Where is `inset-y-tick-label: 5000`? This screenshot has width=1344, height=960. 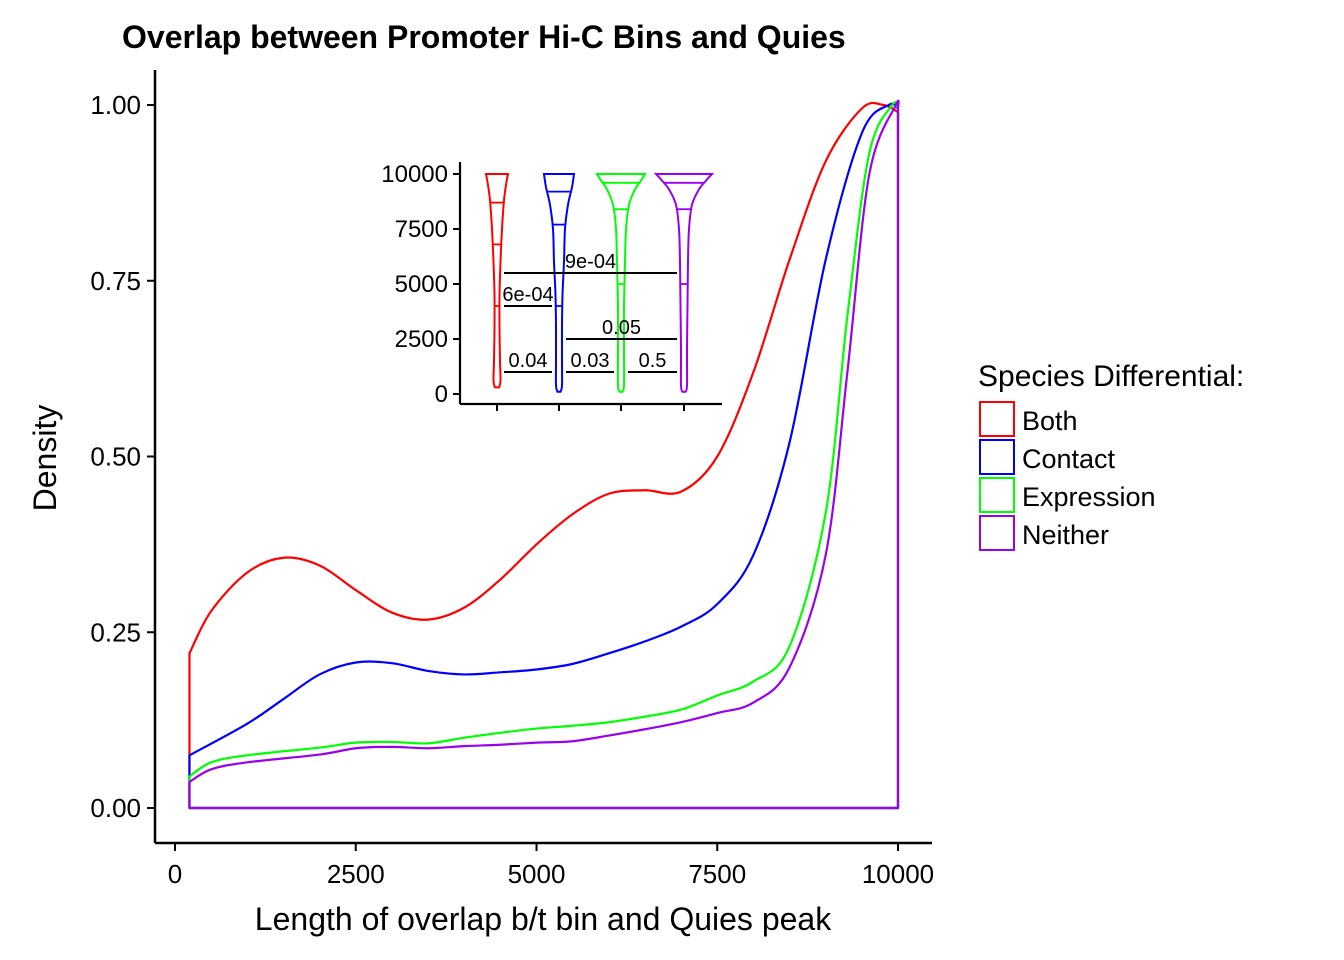
inset-y-tick-label: 5000 is located at coordinates (421, 284).